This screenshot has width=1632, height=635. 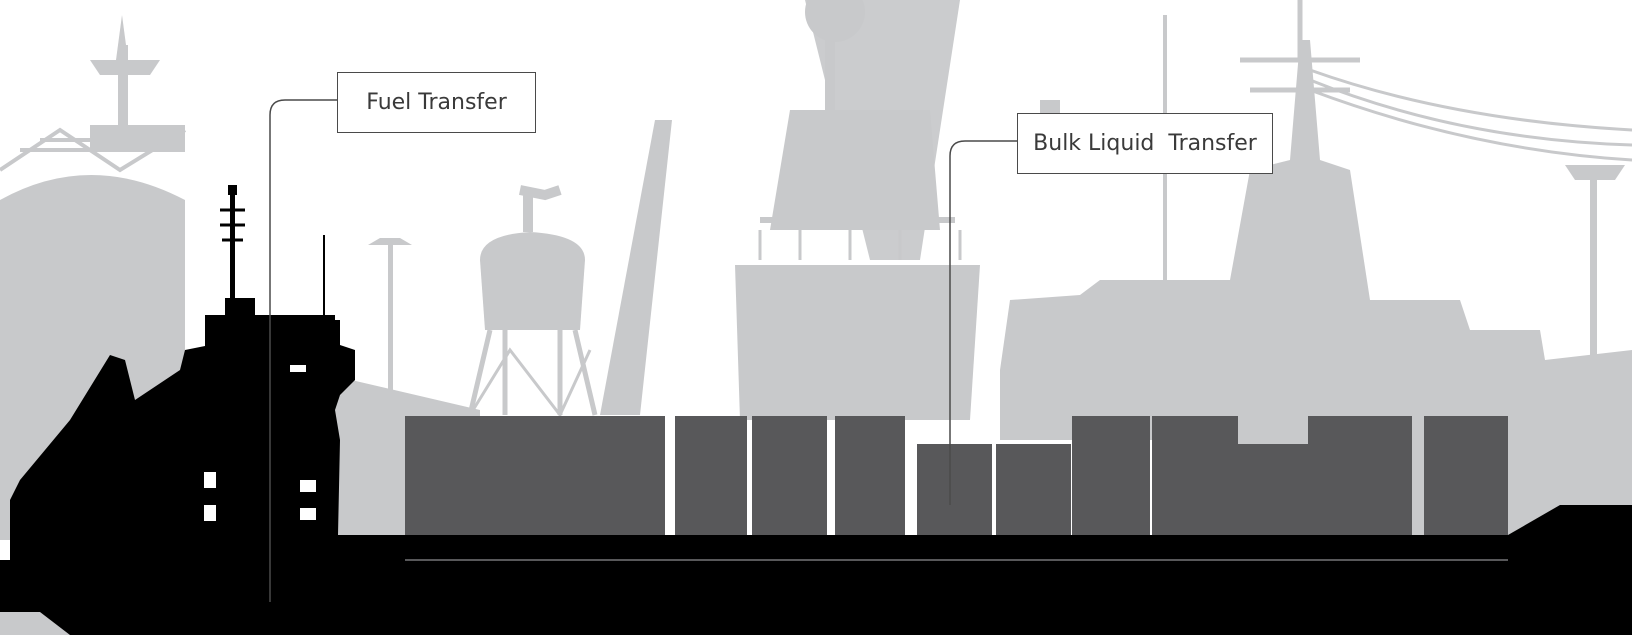 I want to click on fuel-transfer-callout: Fuel Transfer, so click(x=436, y=102).